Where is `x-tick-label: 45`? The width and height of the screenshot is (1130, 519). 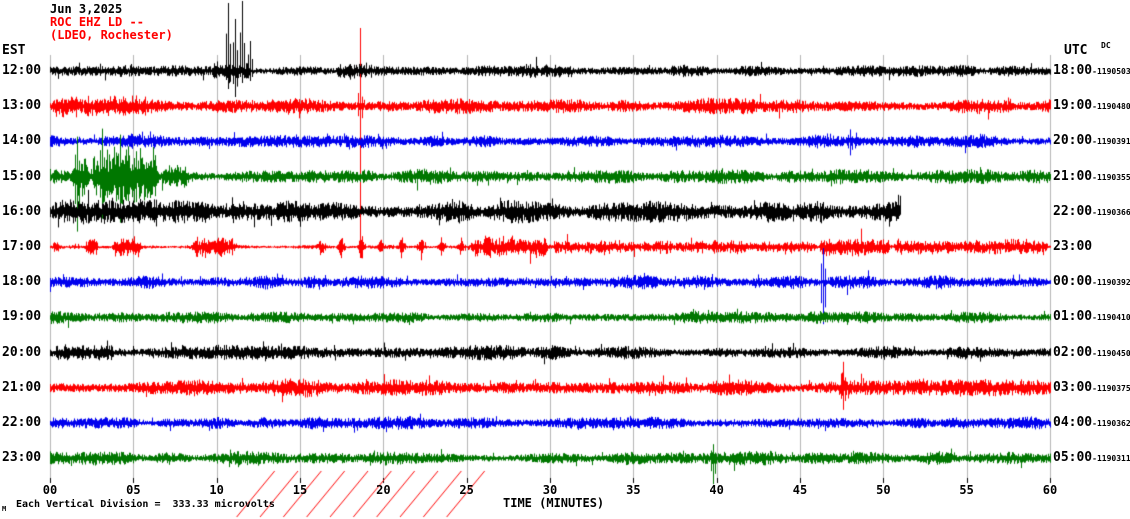 x-tick-label: 45 is located at coordinates (800, 490).